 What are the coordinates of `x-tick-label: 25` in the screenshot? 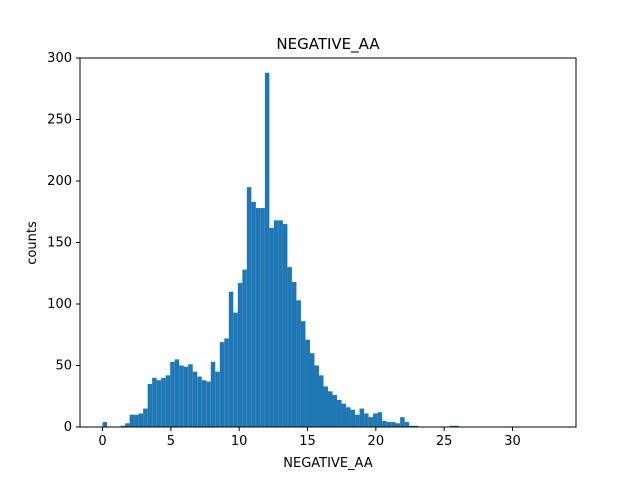 It's located at (444, 441).